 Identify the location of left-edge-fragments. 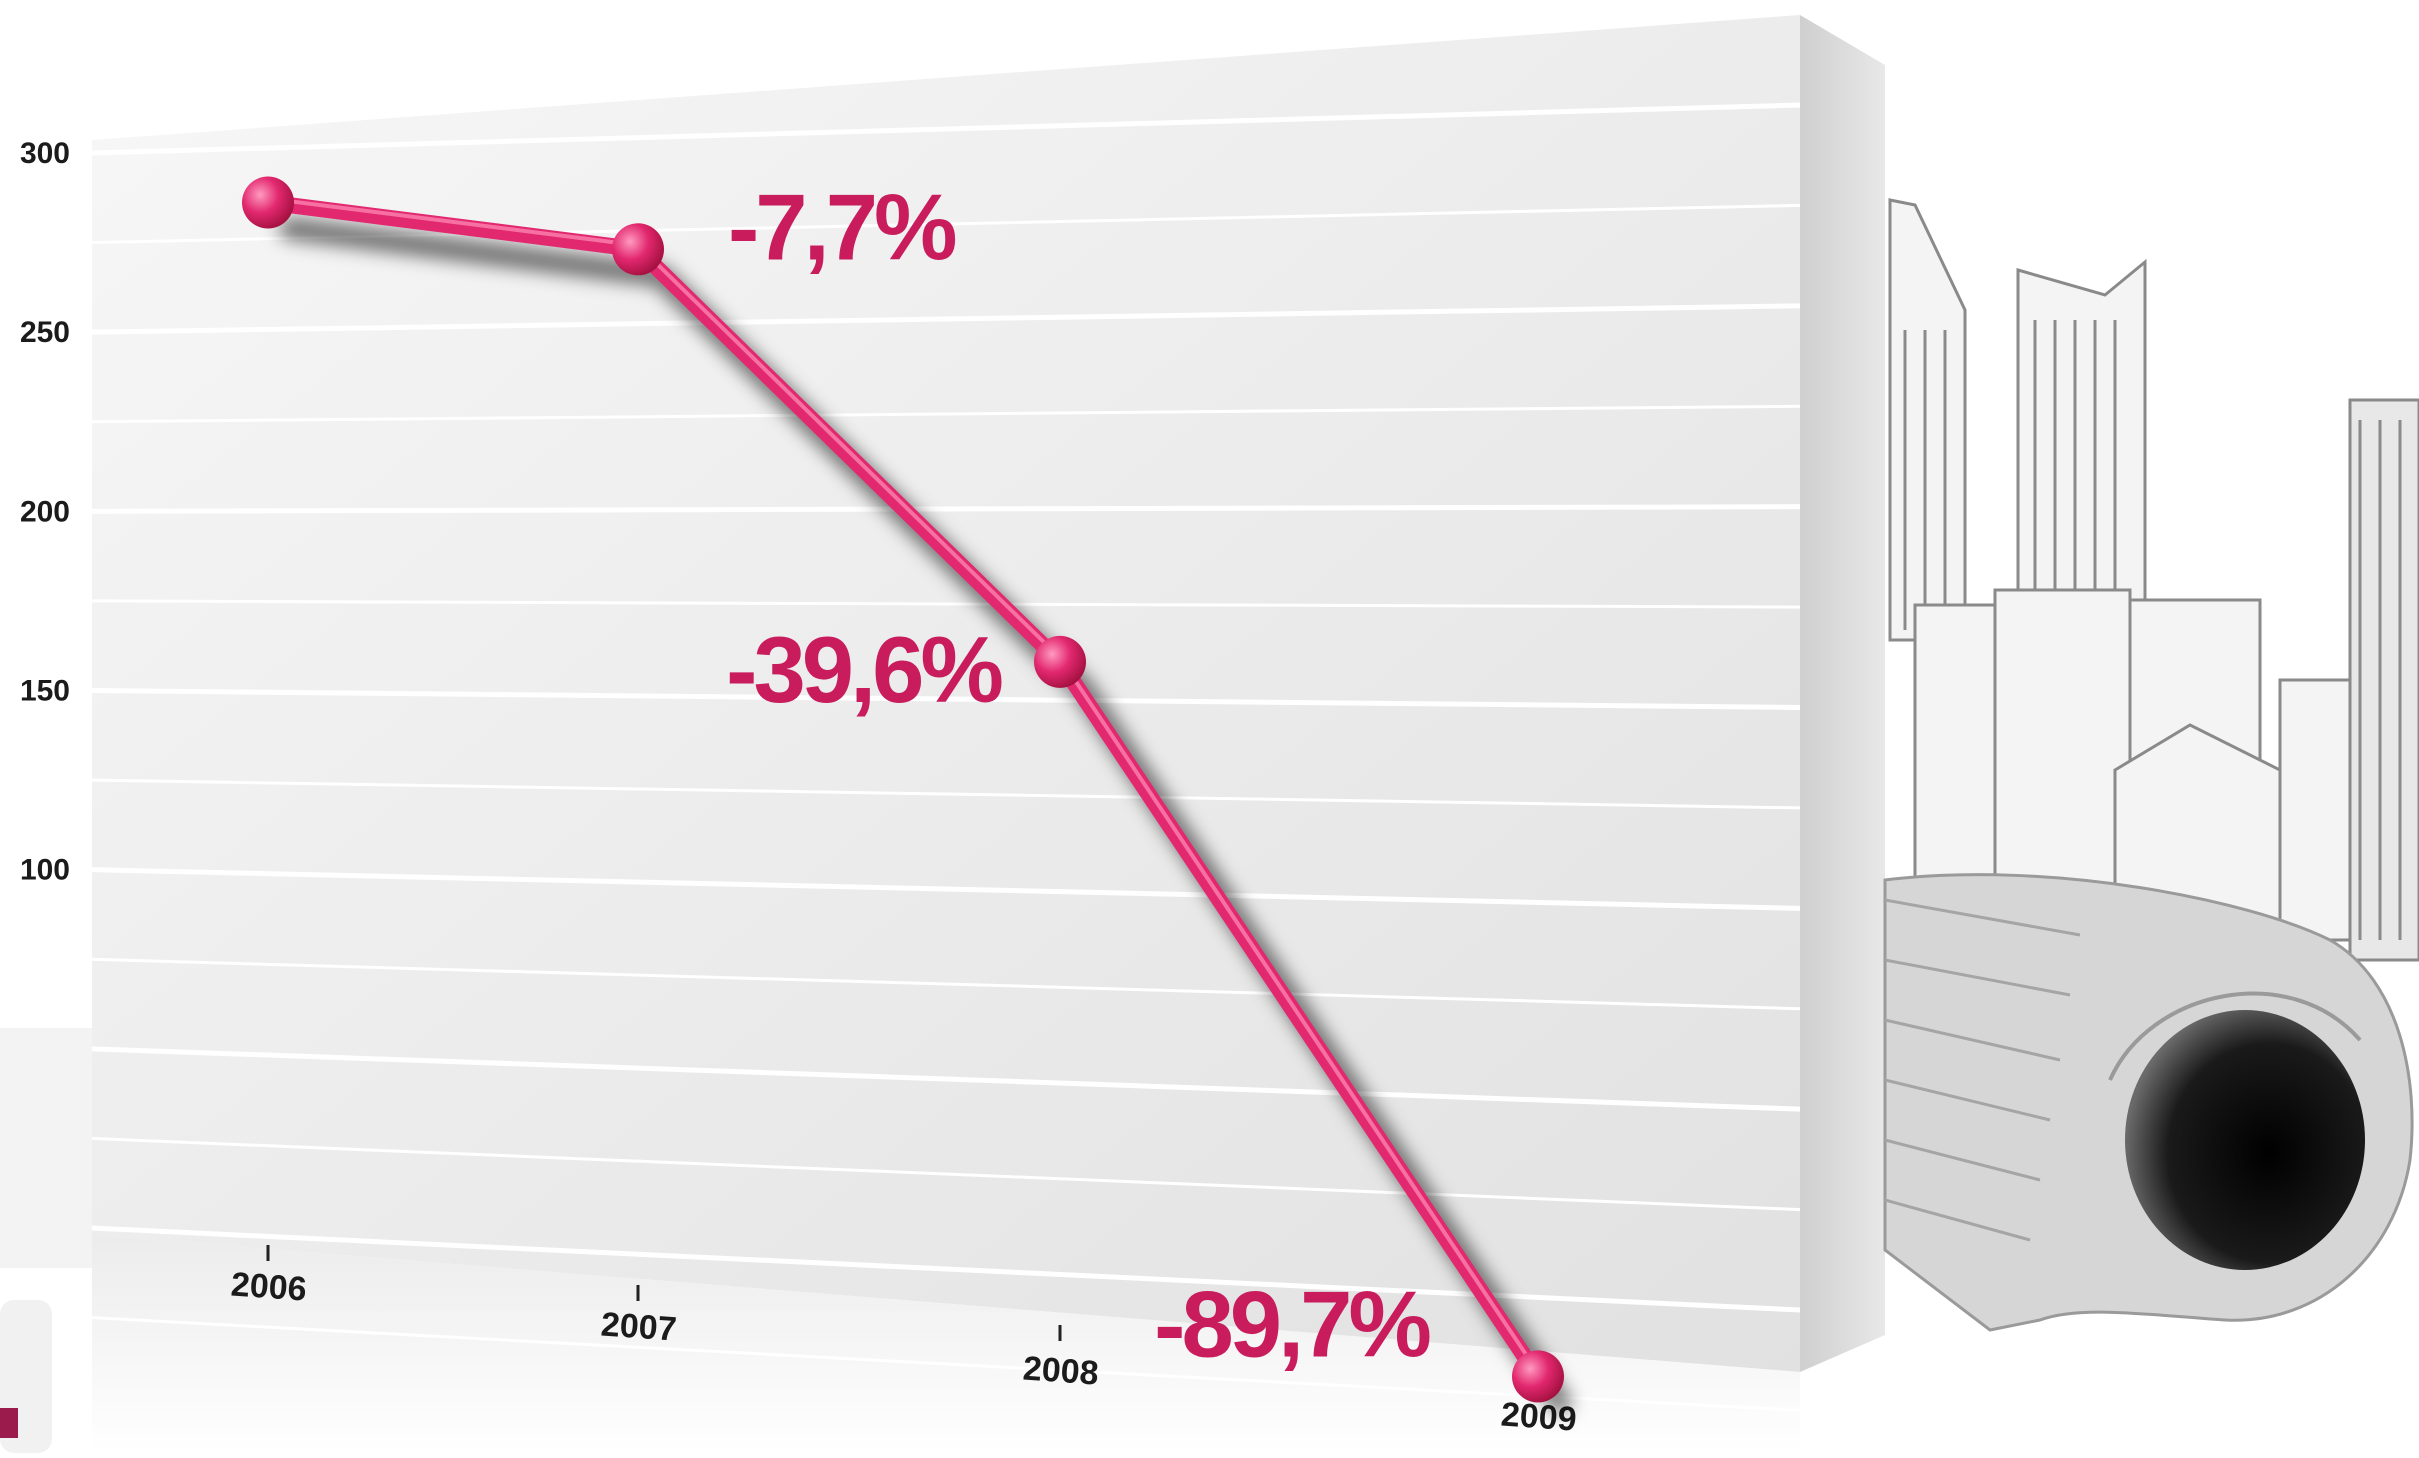
(46, 1240).